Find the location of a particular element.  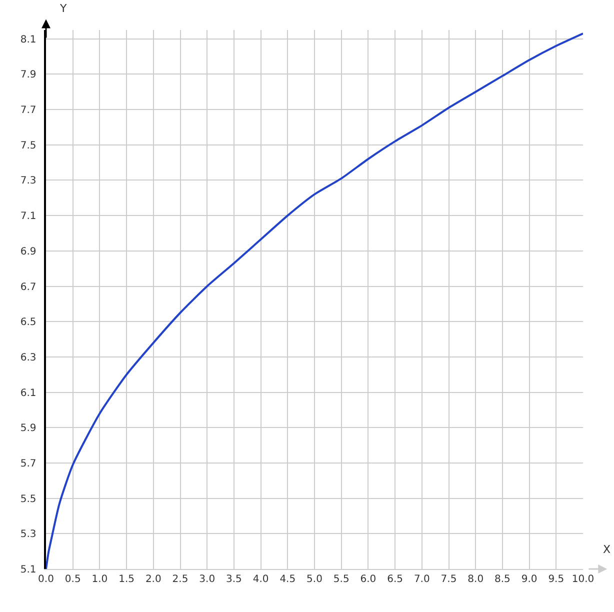

x-tick-label: 1.5 is located at coordinates (126, 579).